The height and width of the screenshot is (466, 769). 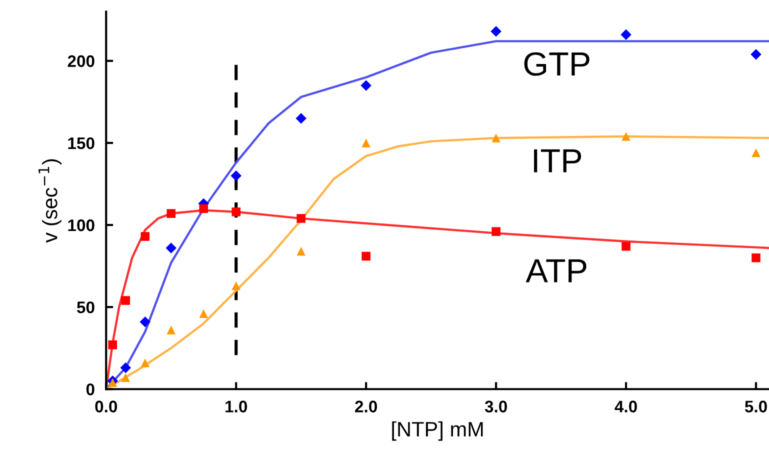 I want to click on x-tick-label: 2.0, so click(x=366, y=406).